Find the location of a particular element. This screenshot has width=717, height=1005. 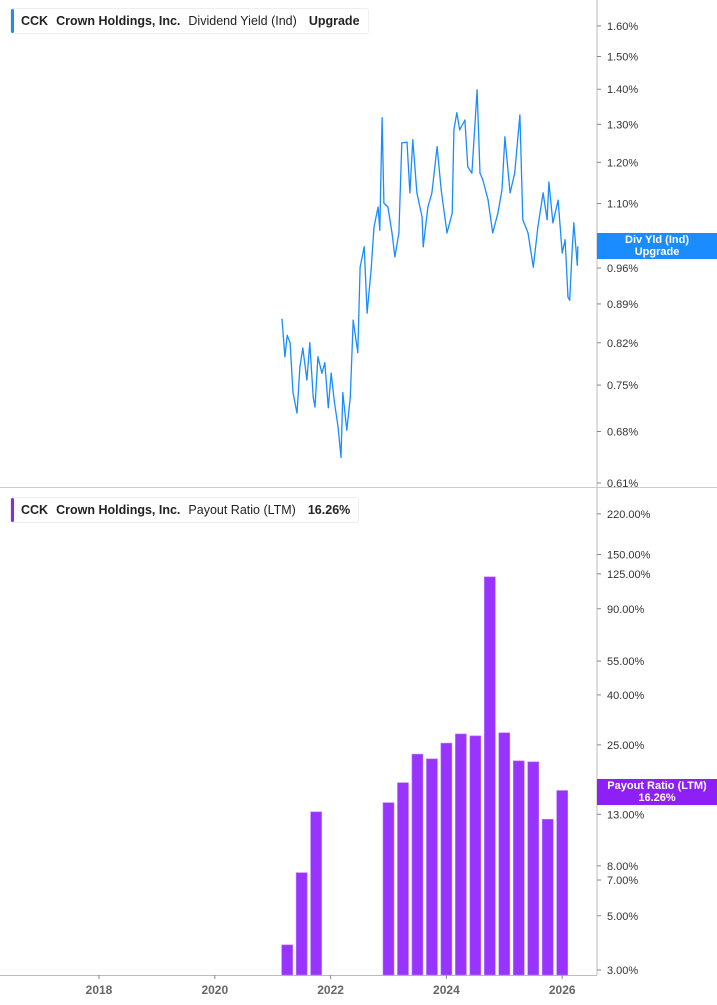

x-tick-label: 2024 is located at coordinates (446, 990).